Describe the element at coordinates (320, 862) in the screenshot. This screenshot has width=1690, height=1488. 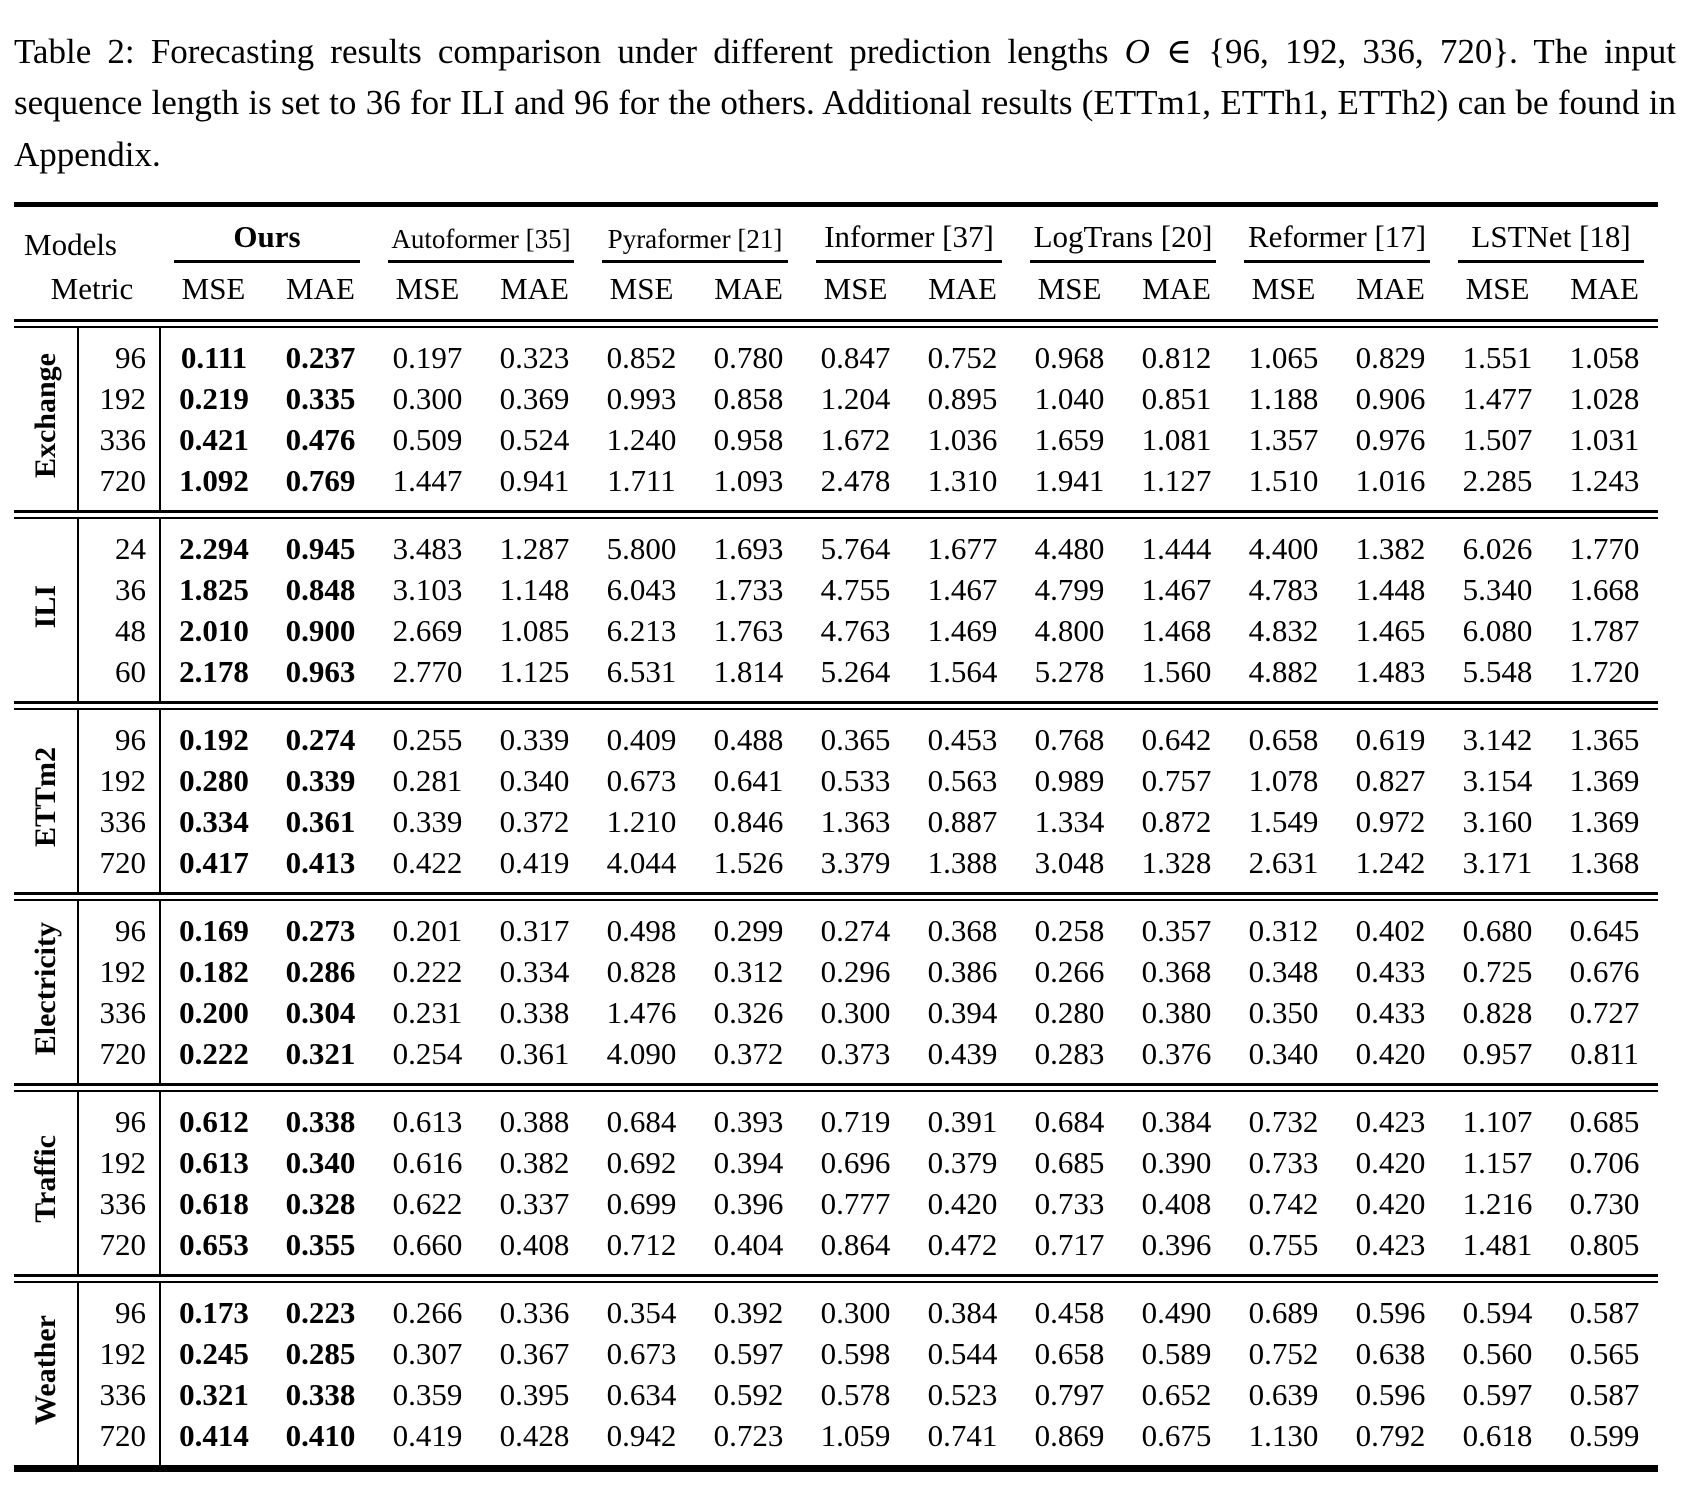
I see `metric-value-cell: 0.413` at that location.